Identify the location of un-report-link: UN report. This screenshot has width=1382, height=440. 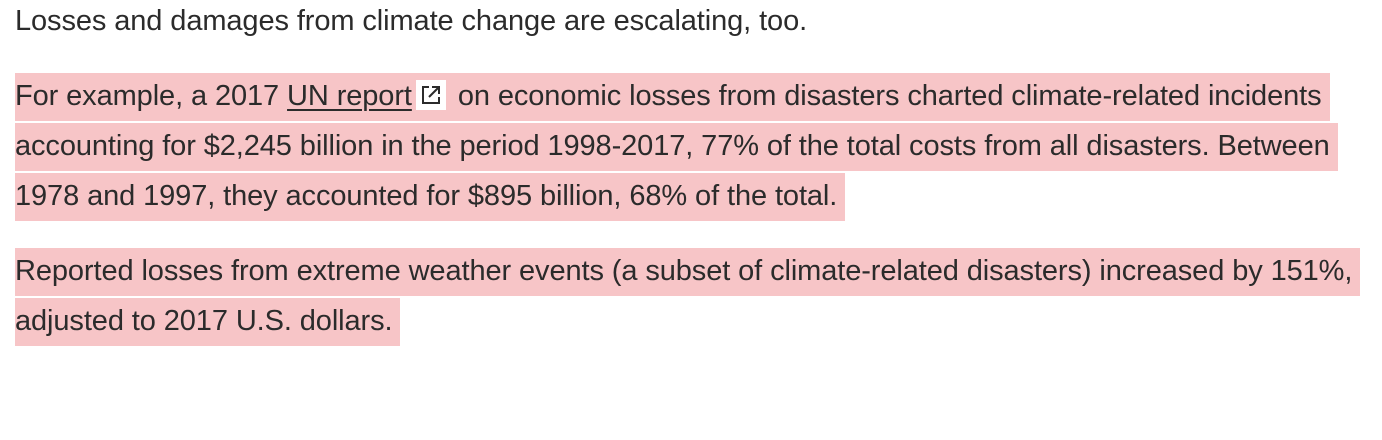
(349, 96).